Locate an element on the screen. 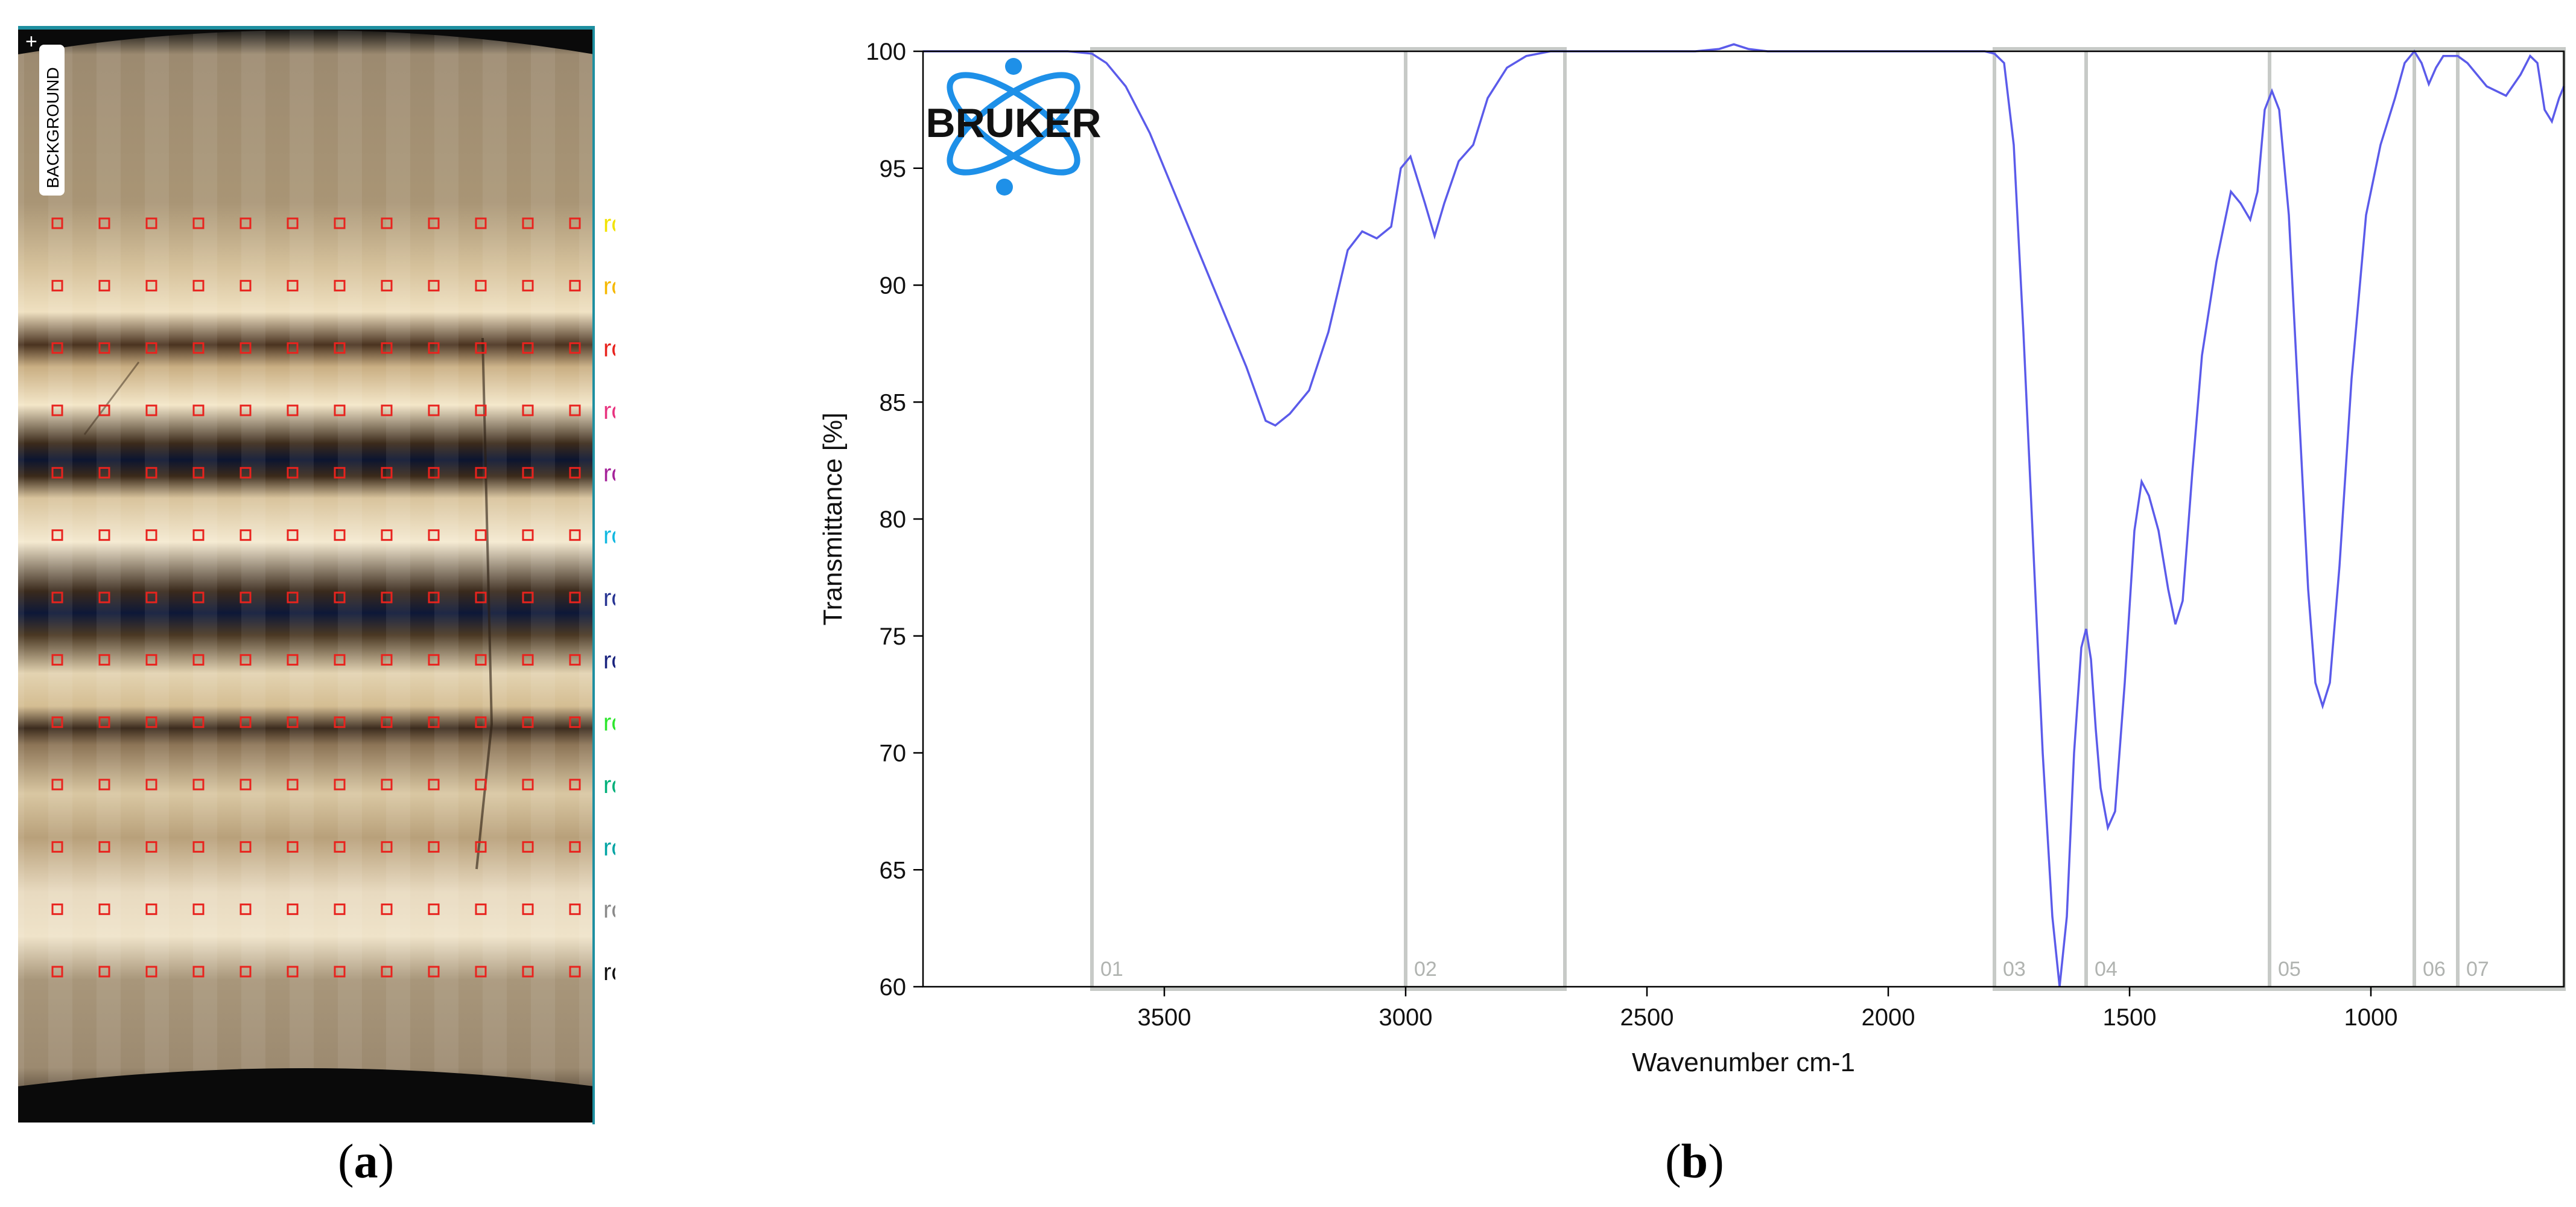  row-label: row 9 is located at coordinates (609, 723).